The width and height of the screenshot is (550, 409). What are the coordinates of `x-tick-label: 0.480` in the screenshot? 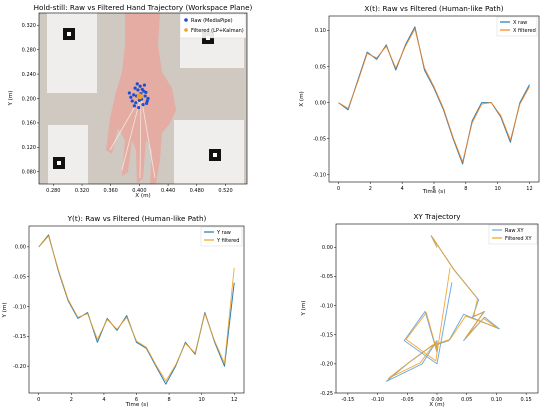 It's located at (197, 191).